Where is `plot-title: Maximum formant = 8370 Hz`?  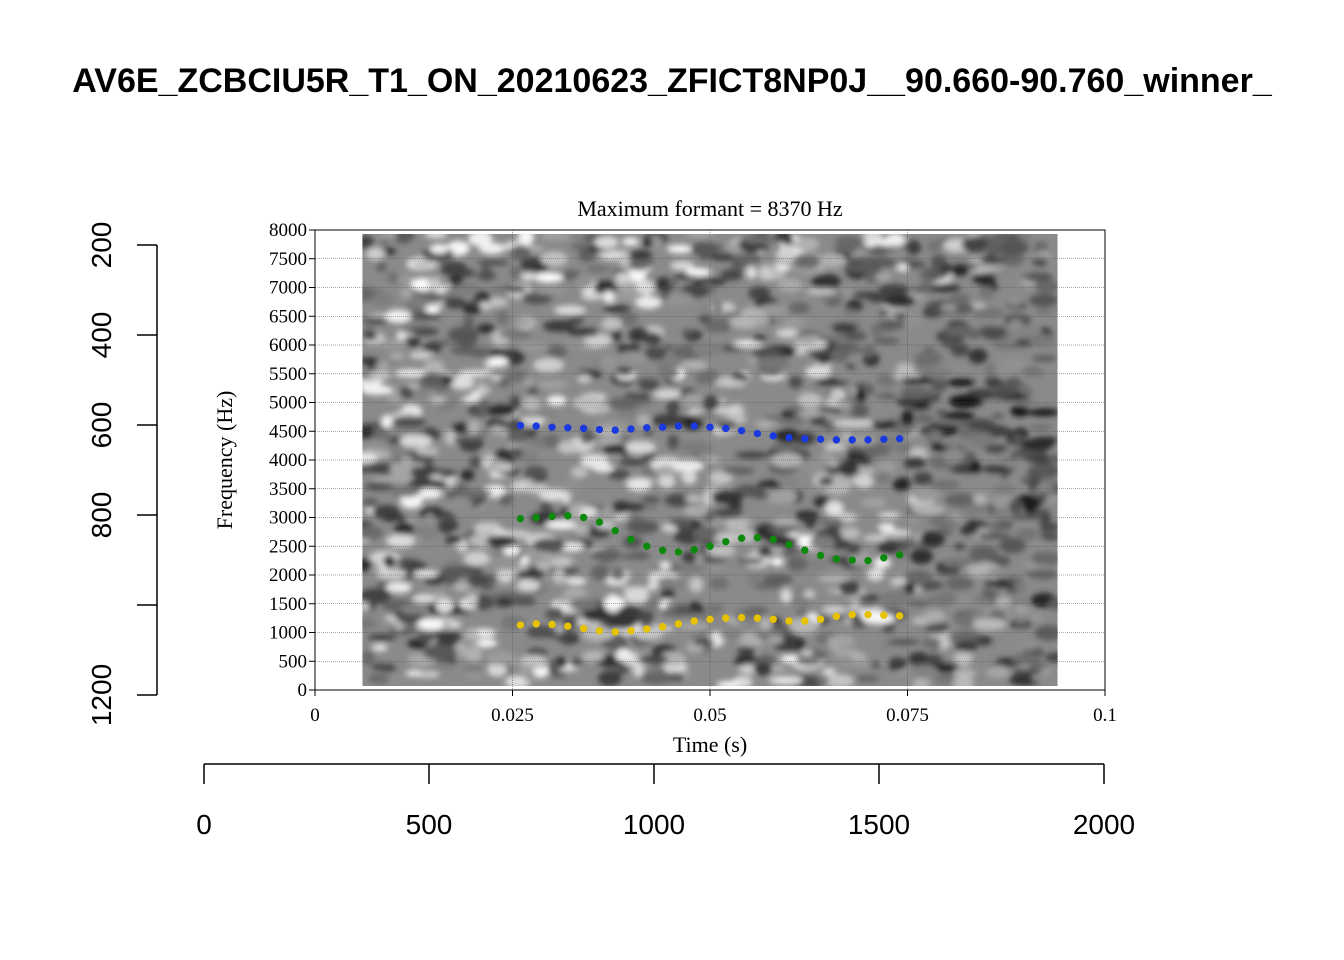 plot-title: Maximum formant = 8370 Hz is located at coordinates (710, 208).